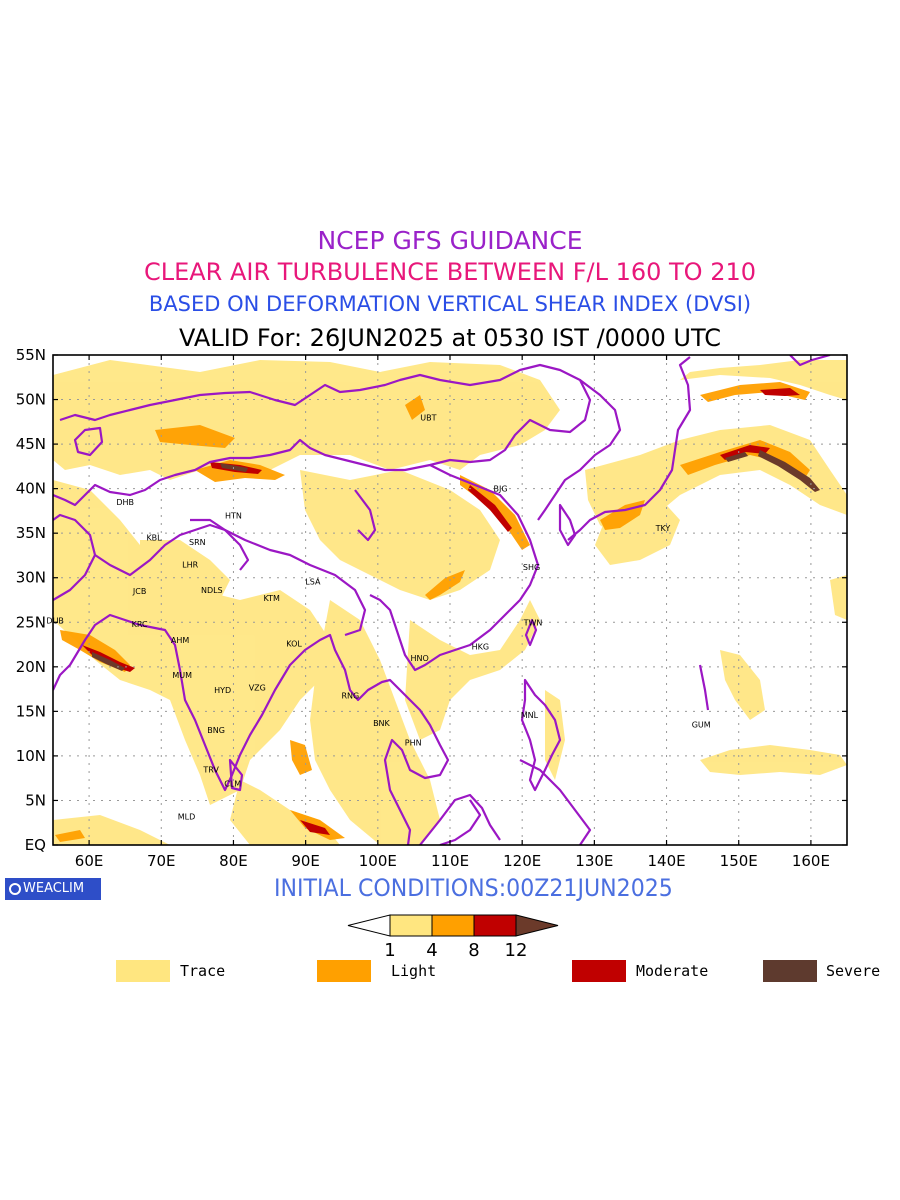 Image resolution: width=900 pixels, height=1200 pixels. What do you see at coordinates (853, 971) in the screenshot?
I see `legend-label: Severe` at bounding box center [853, 971].